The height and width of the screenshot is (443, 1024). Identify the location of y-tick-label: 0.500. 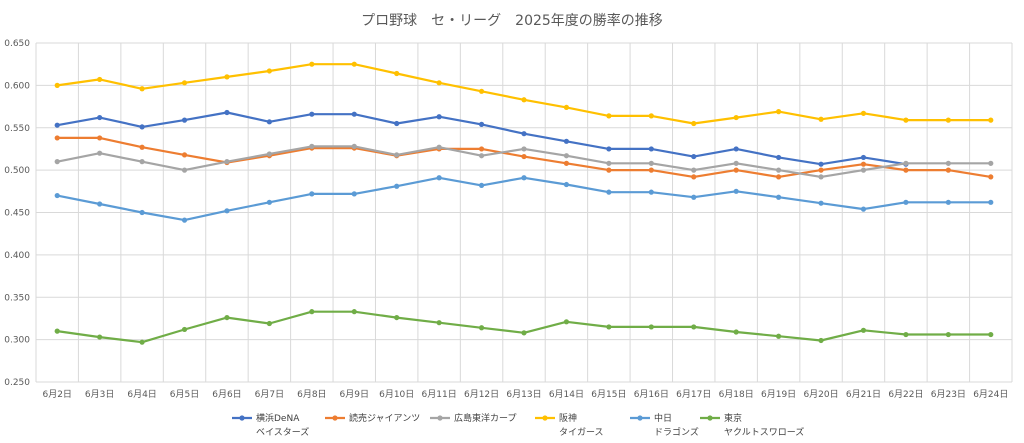
(17, 171).